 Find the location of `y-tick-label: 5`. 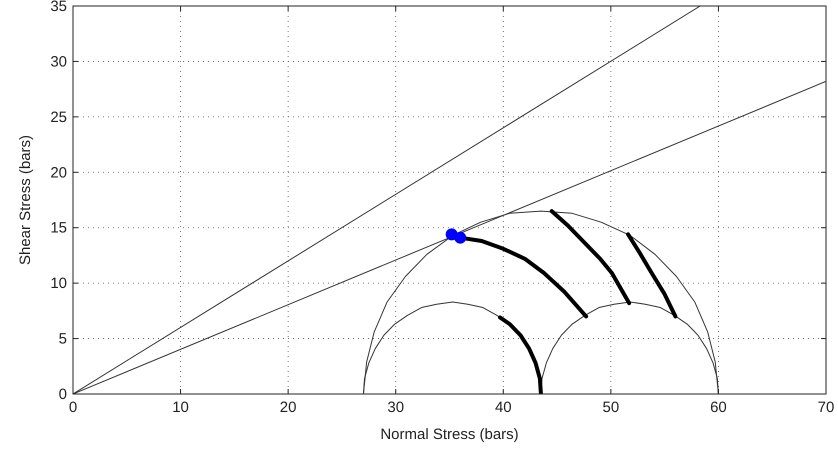

y-tick-label: 5 is located at coordinates (62, 339).